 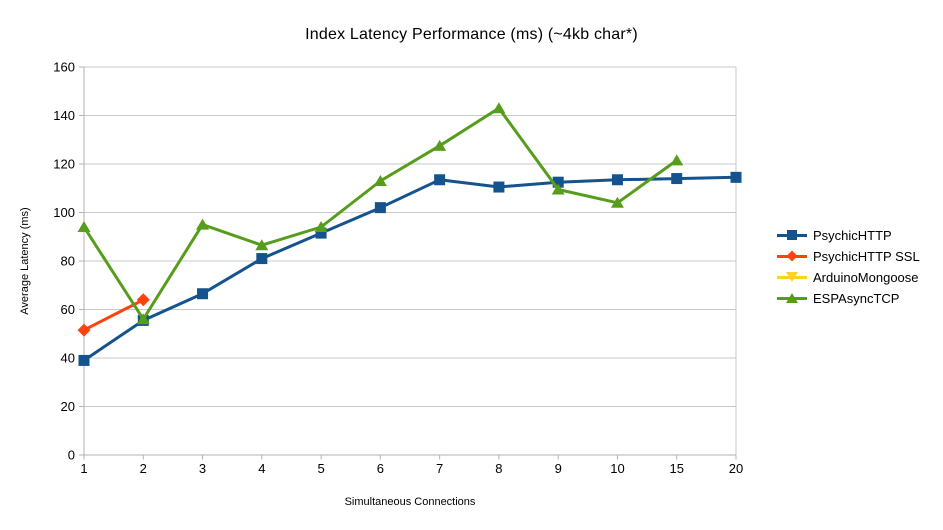 What do you see at coordinates (83, 468) in the screenshot?
I see `x-tick-label: 1` at bounding box center [83, 468].